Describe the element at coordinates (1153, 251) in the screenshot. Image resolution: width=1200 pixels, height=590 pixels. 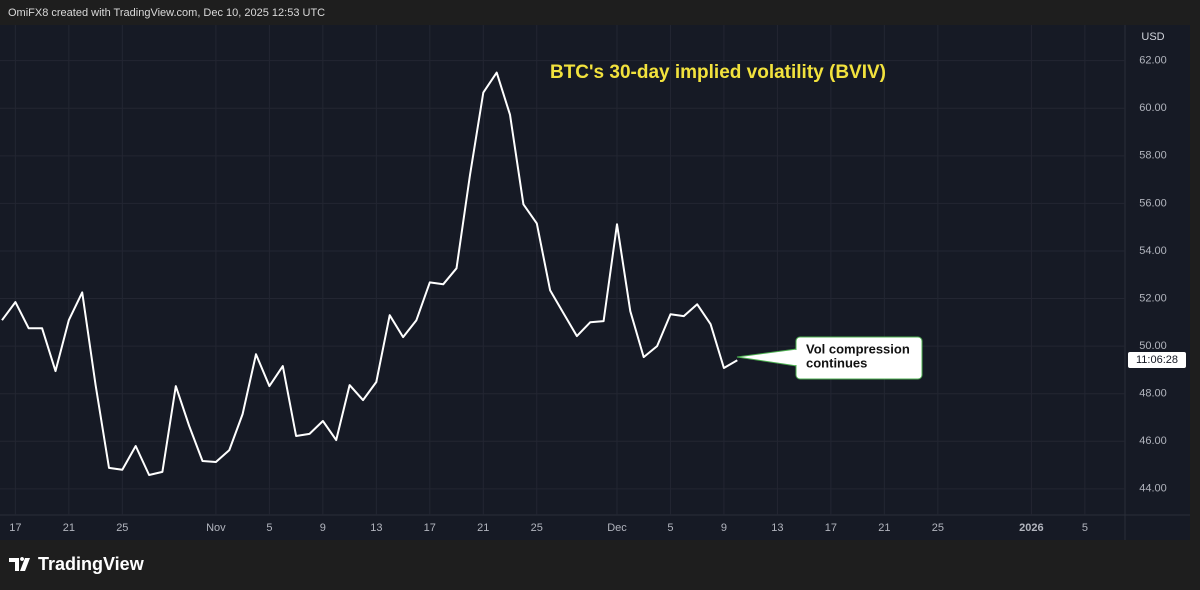
I see `y-tick-label: 54.00` at that location.